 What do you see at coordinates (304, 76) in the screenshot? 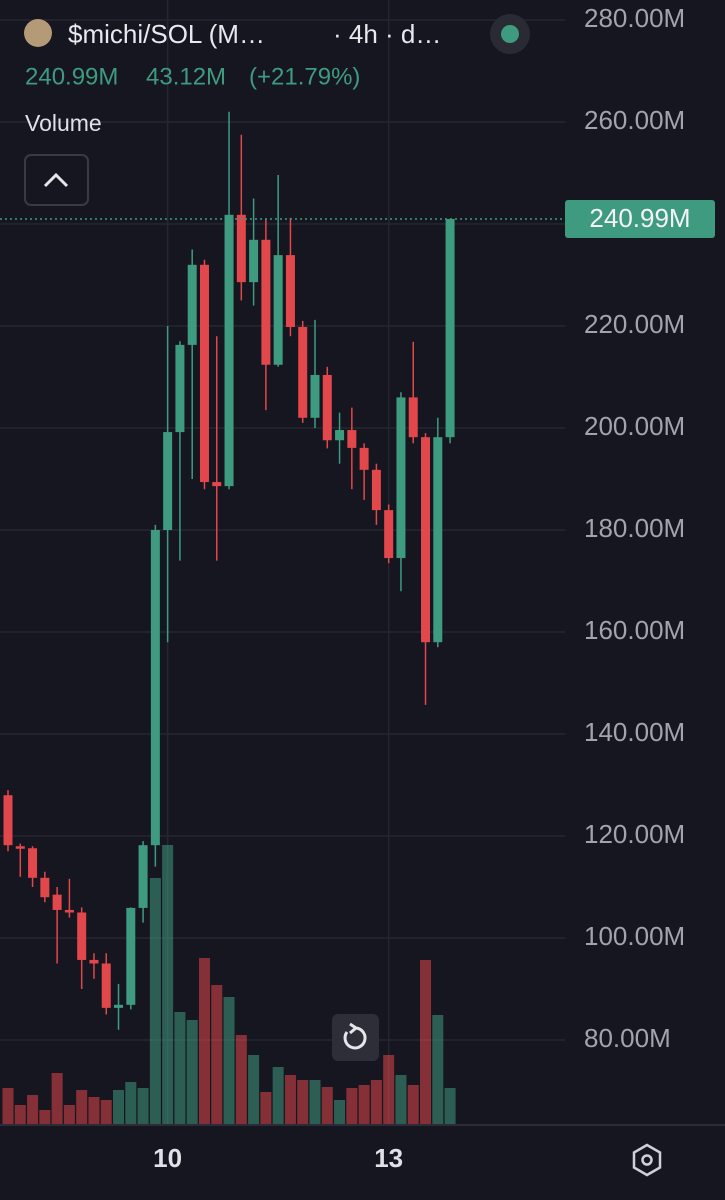
I see `change-pct: (+21.79%)` at bounding box center [304, 76].